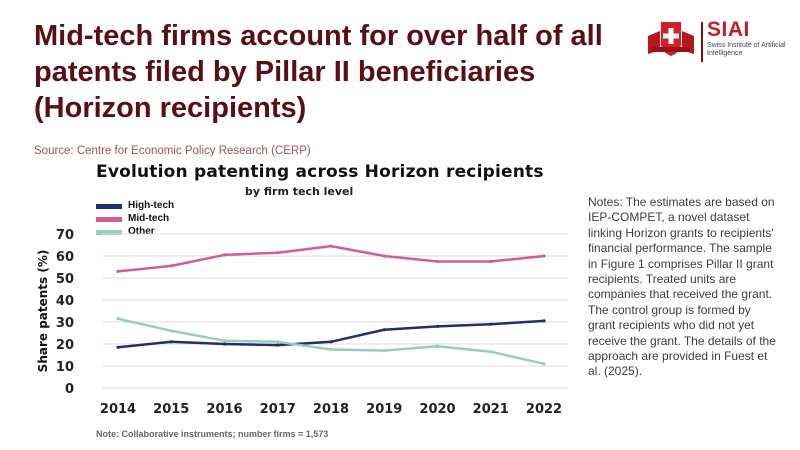 This screenshot has height=450, width=800. Describe the element at coordinates (65, 257) in the screenshot. I see `y-tick-label-60: 60` at that location.